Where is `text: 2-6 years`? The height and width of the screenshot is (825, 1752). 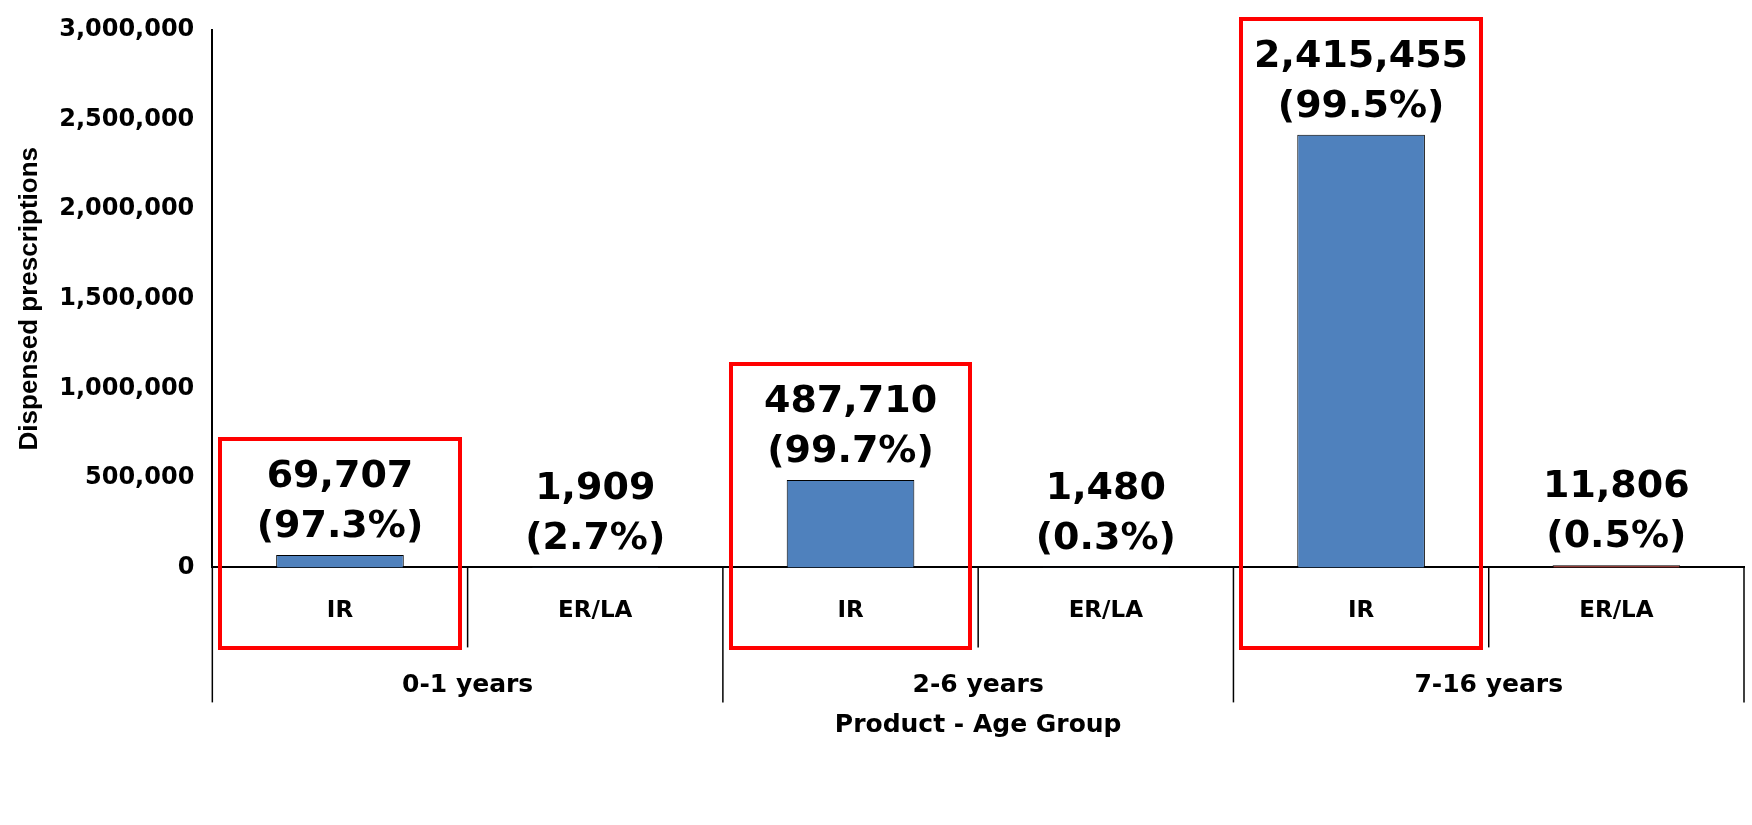 text: 2-6 years is located at coordinates (978, 683).